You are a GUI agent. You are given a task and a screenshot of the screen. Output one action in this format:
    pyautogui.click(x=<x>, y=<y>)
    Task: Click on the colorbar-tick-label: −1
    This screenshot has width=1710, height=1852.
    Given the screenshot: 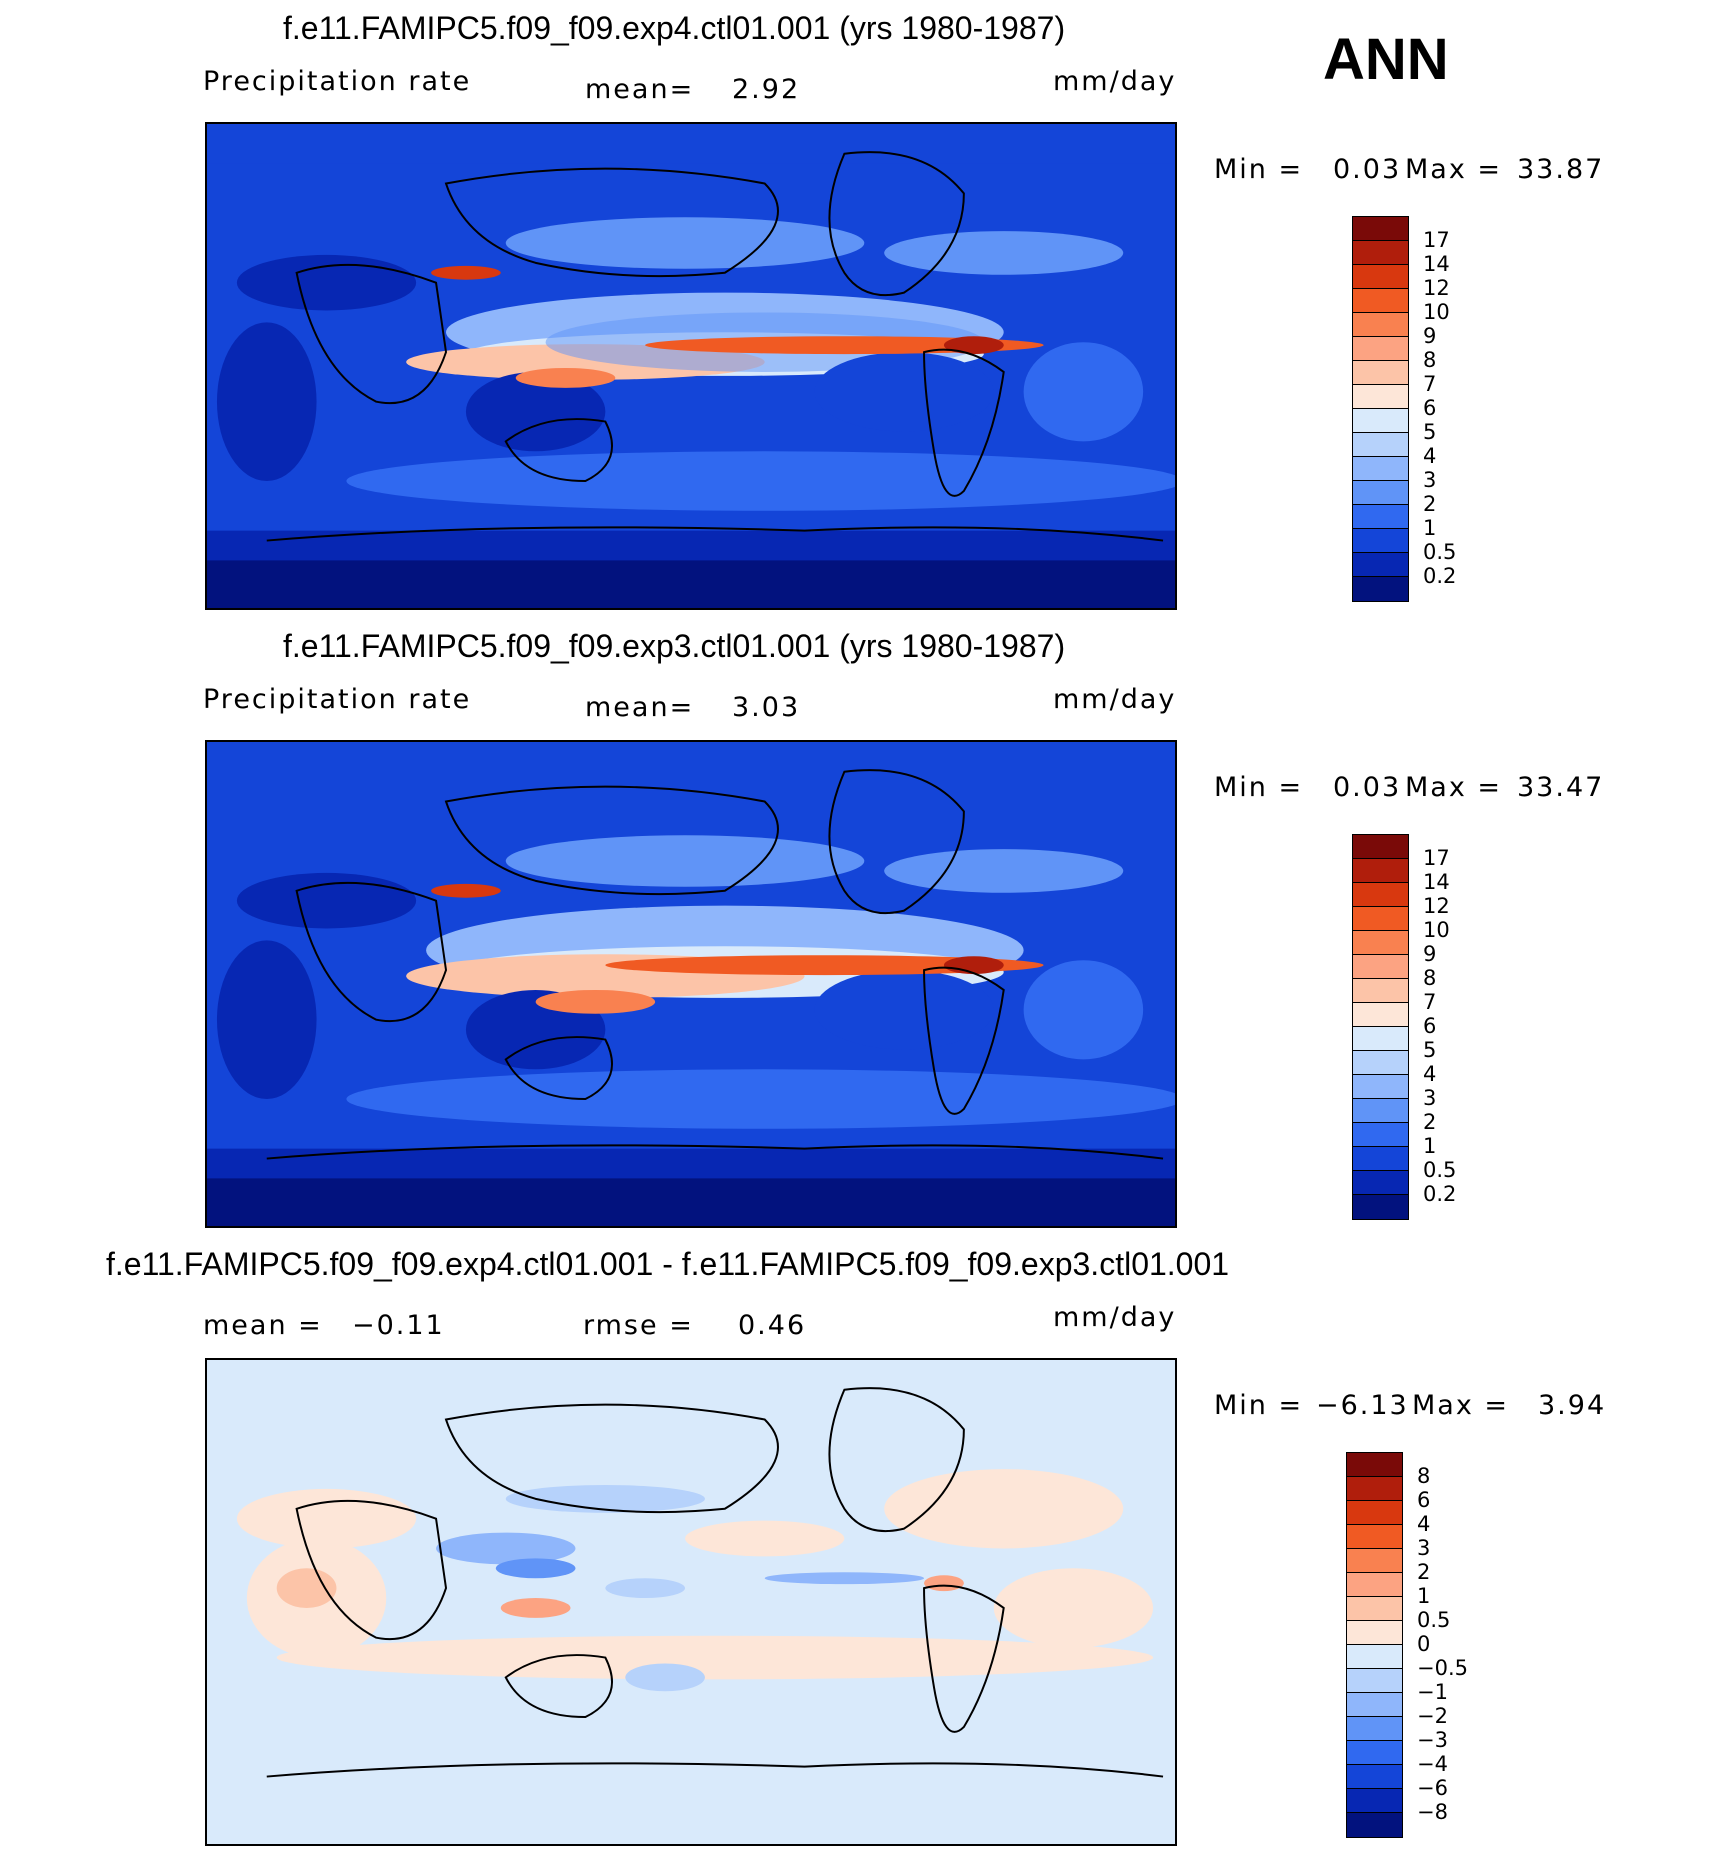 What is the action you would take?
    pyautogui.click(x=1432, y=1692)
    